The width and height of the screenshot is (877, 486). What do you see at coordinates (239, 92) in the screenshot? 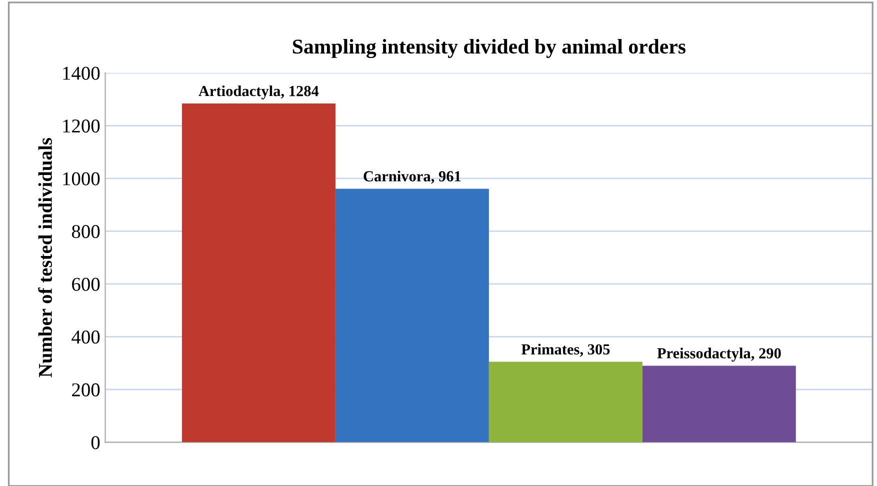
I see `series-label: Artiodactyla` at bounding box center [239, 92].